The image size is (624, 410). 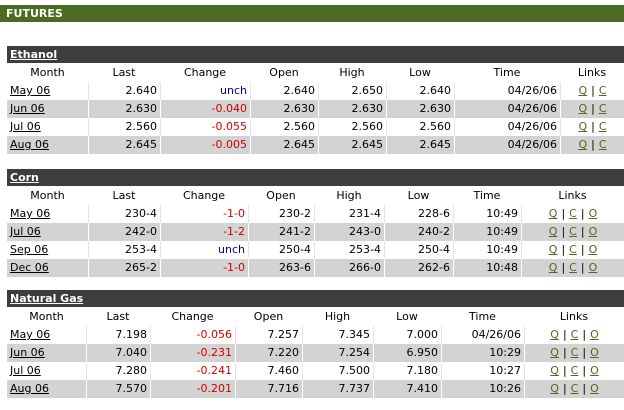 What do you see at coordinates (281, 268) in the screenshot?
I see `value-cell: 263-6` at bounding box center [281, 268].